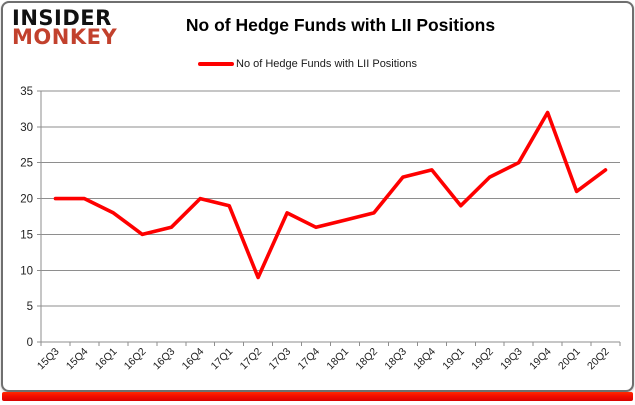 This screenshot has width=635, height=405. I want to click on x-axis-label: 16Q3, so click(164, 359).